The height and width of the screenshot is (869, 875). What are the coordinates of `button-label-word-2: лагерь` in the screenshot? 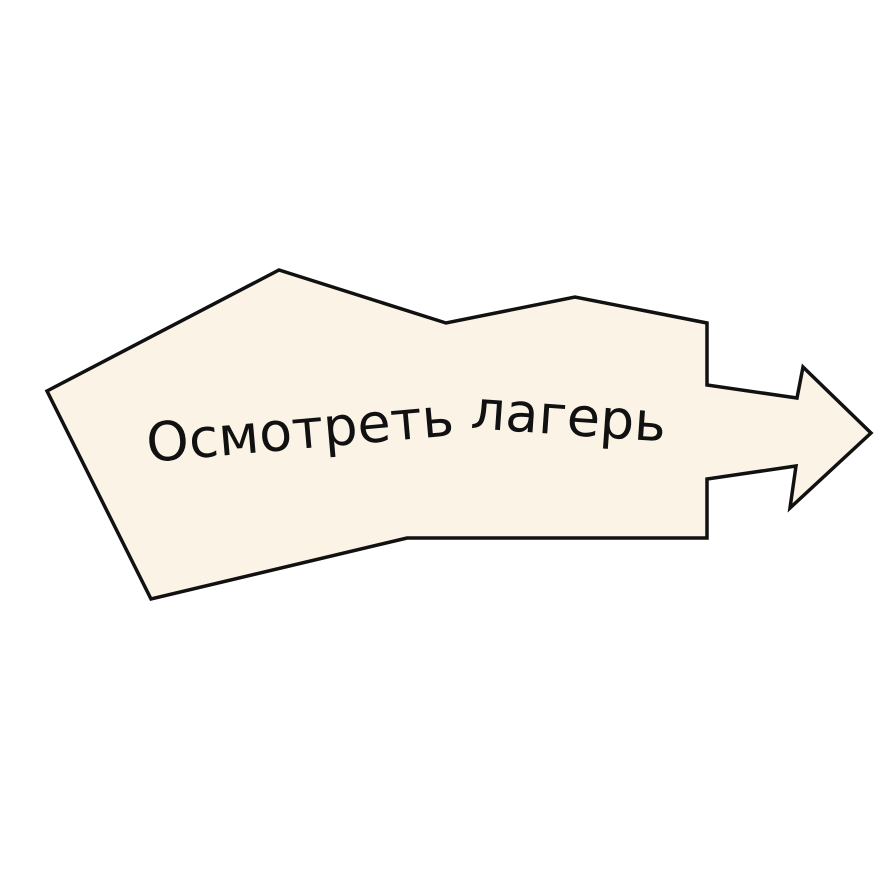 It's located at (568, 416).